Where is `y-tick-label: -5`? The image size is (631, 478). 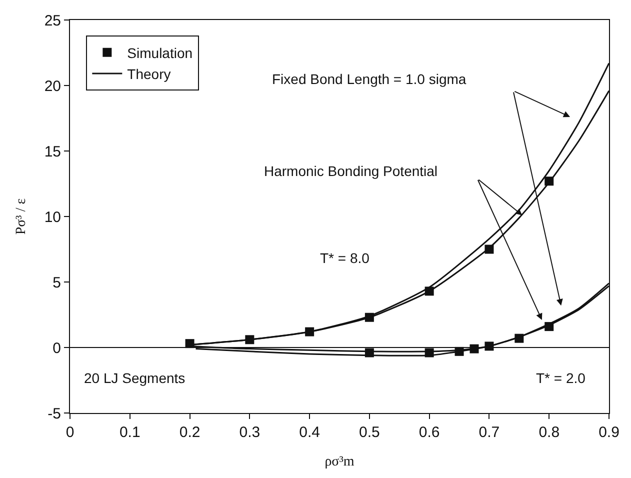 y-tick-label: -5 is located at coordinates (54, 413).